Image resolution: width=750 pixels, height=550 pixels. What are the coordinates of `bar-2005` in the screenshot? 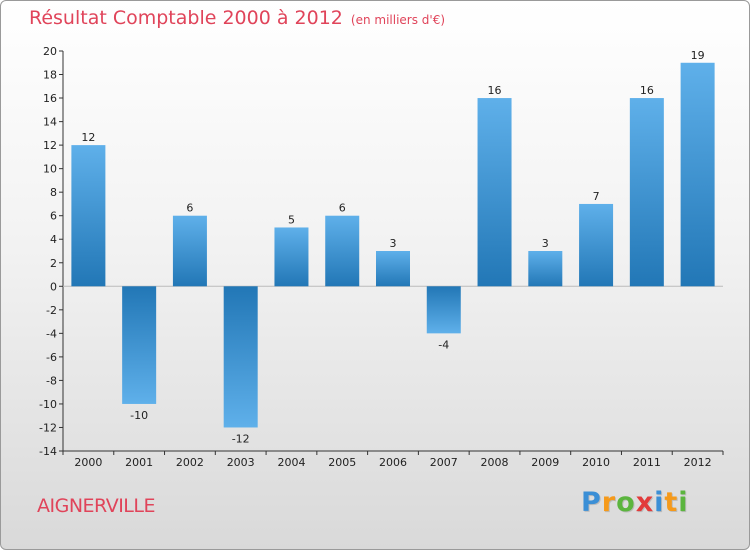 It's located at (342, 251).